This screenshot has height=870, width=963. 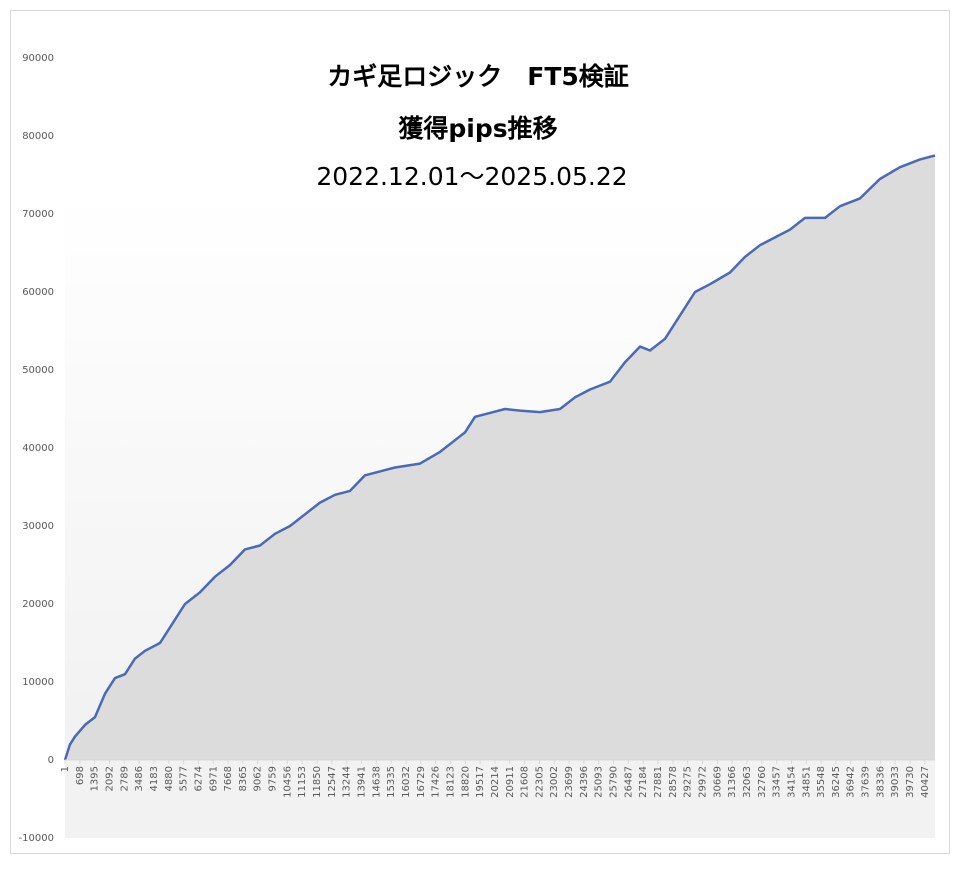 I want to click on x-tick-label: 7668, so click(x=228, y=778).